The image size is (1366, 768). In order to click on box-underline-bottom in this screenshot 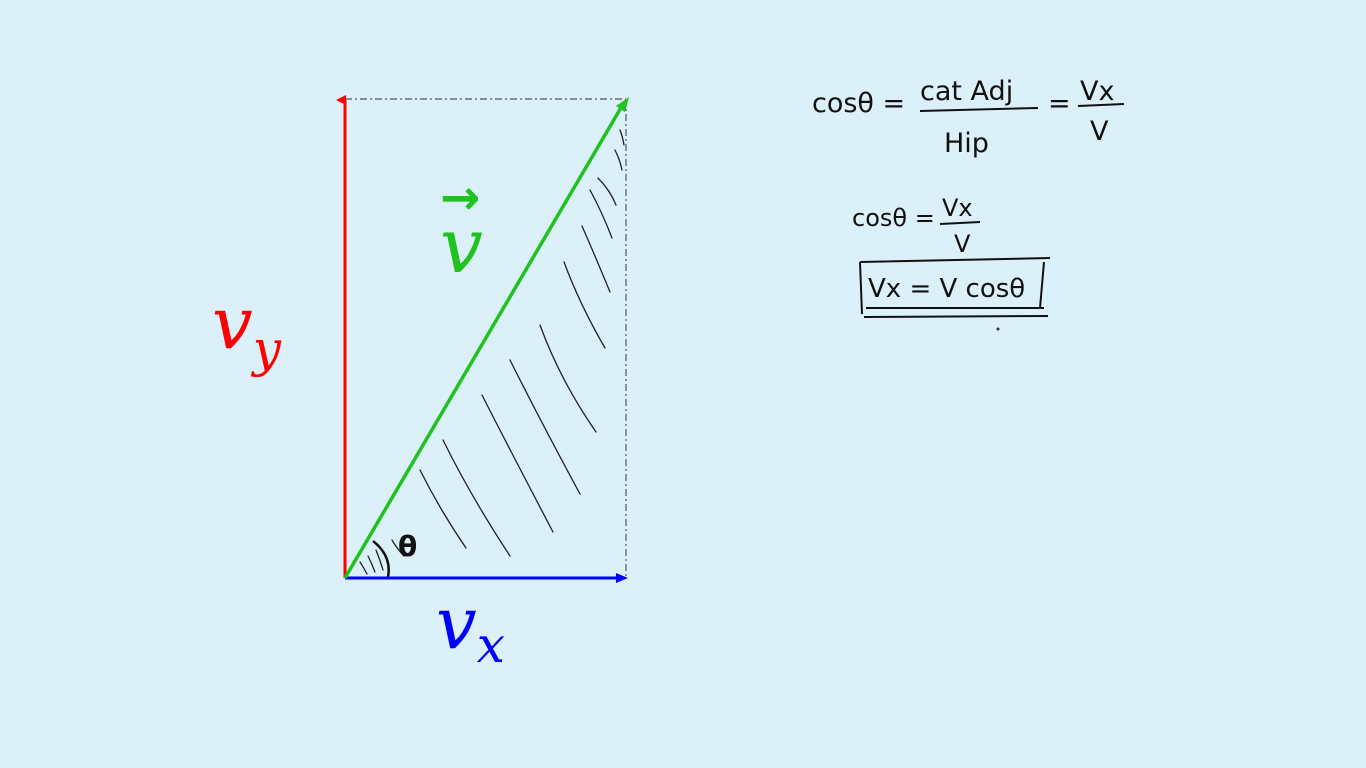, I will do `click(956, 316)`.